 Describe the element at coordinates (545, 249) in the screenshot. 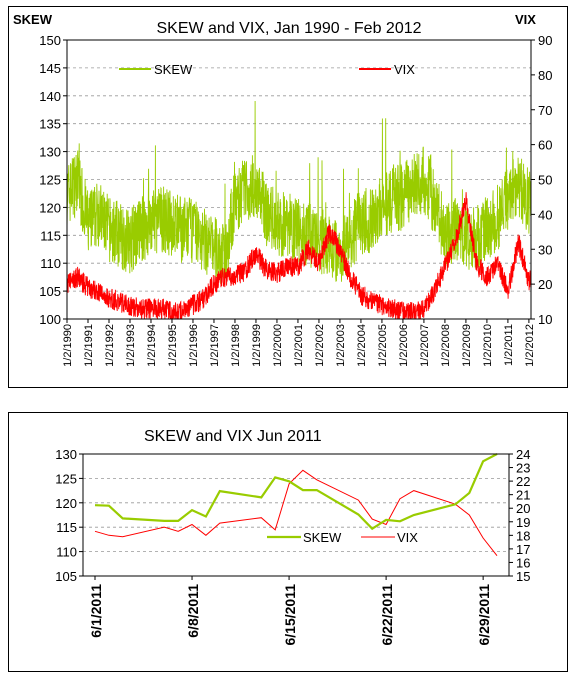

I see `right-tick-label: 30` at that location.